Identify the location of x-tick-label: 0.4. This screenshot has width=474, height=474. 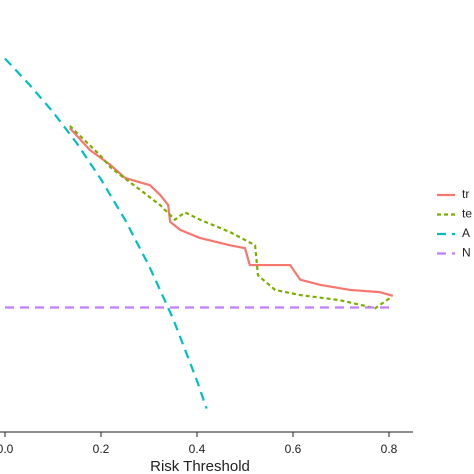
(197, 449).